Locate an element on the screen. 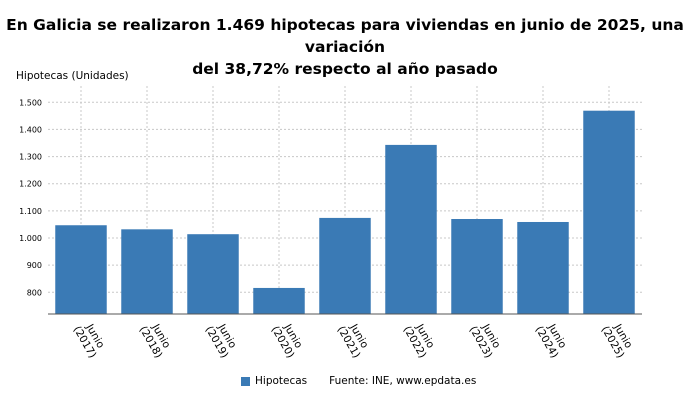  x-tick-label: Junio(2019) is located at coordinates (222, 339).